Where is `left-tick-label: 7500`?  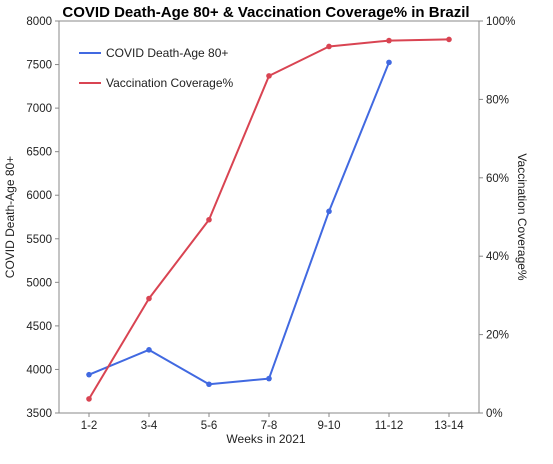 left-tick-label: 7500 is located at coordinates (39, 66).